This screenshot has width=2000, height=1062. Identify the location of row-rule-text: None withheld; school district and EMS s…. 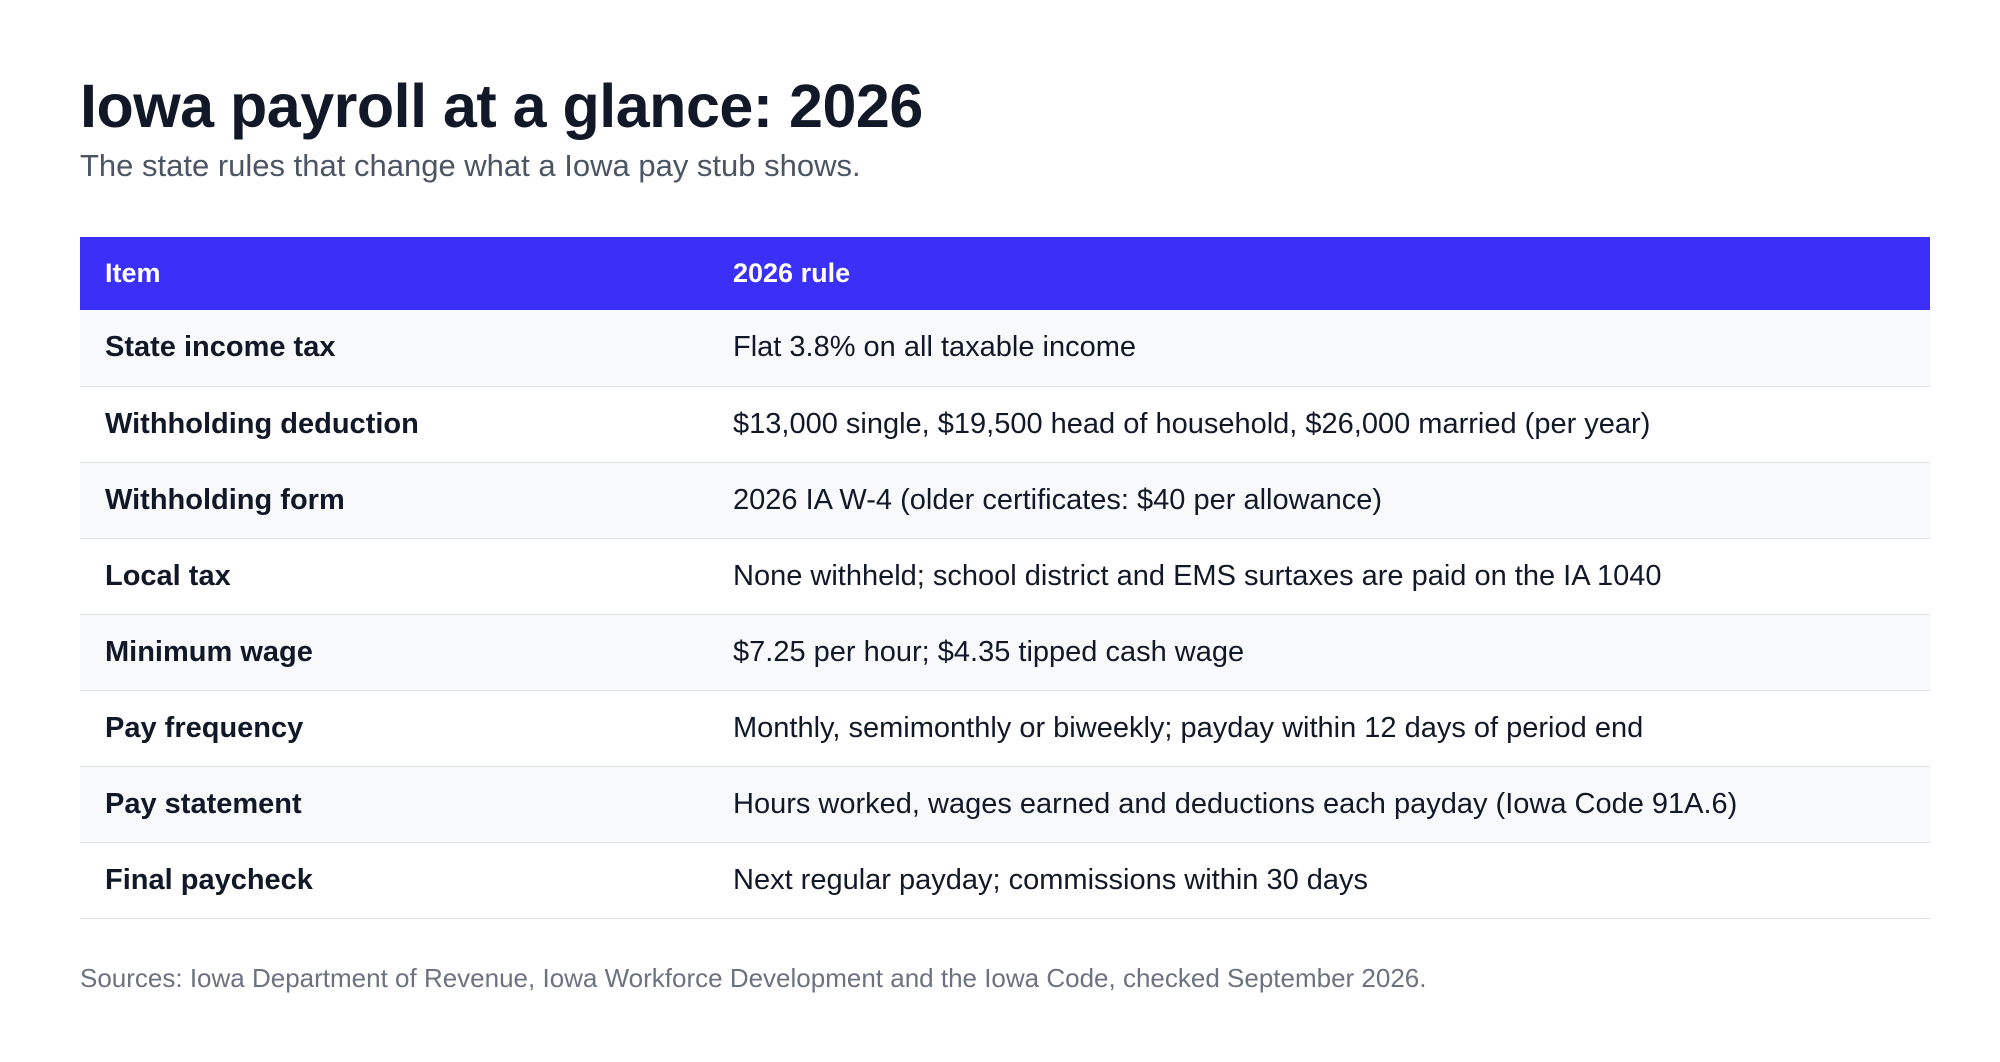
(1197, 575).